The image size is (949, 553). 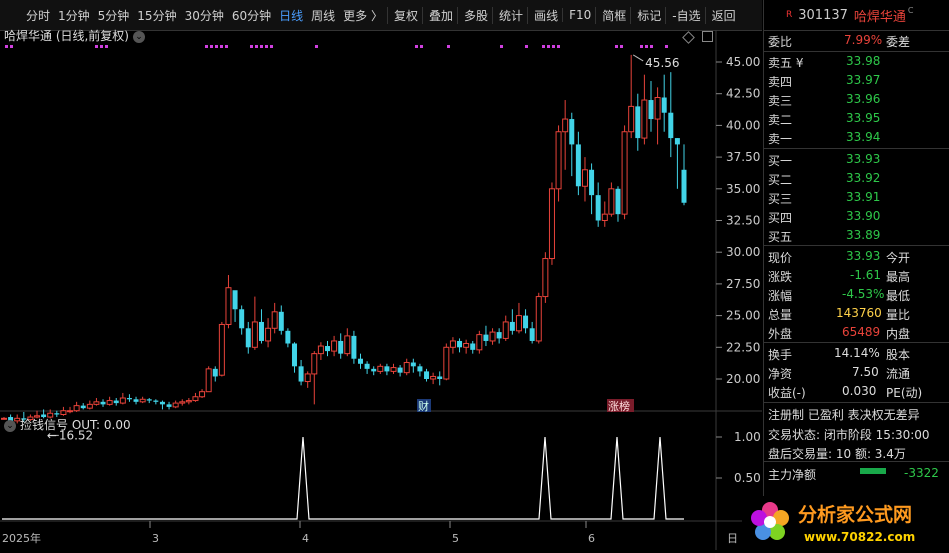 What do you see at coordinates (155, 538) in the screenshot?
I see `x-tick-label: 3` at bounding box center [155, 538].